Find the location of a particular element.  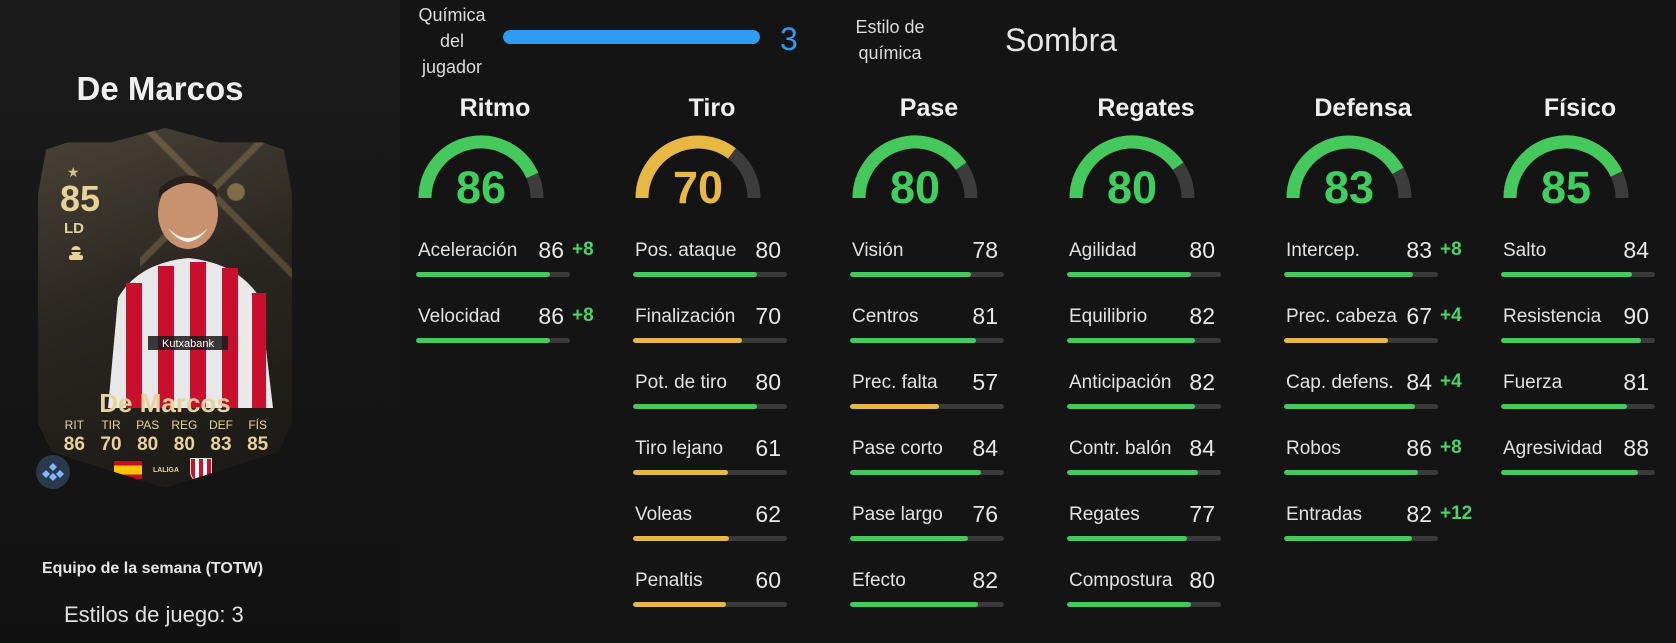

stat-name: Agilidad is located at coordinates (1103, 250).